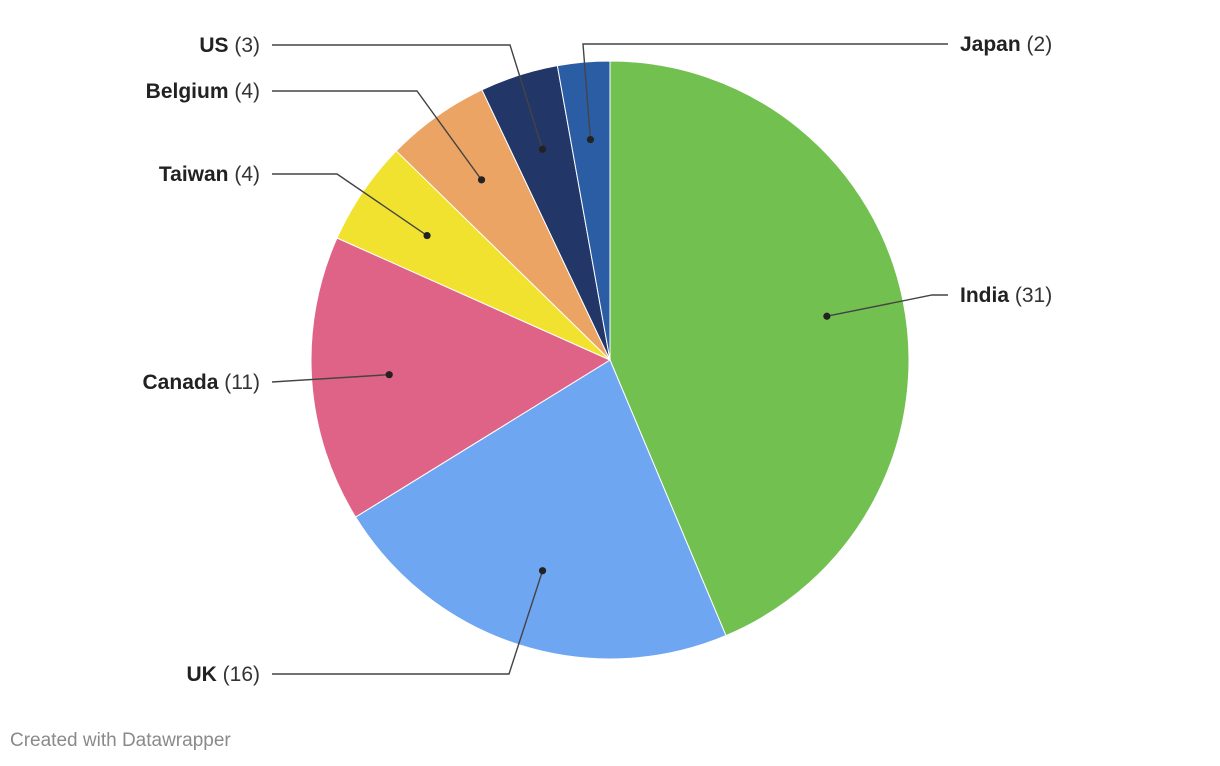 This screenshot has height=766, width=1220. What do you see at coordinates (377, 135) in the screenshot?
I see `leader-line-belgium` at bounding box center [377, 135].